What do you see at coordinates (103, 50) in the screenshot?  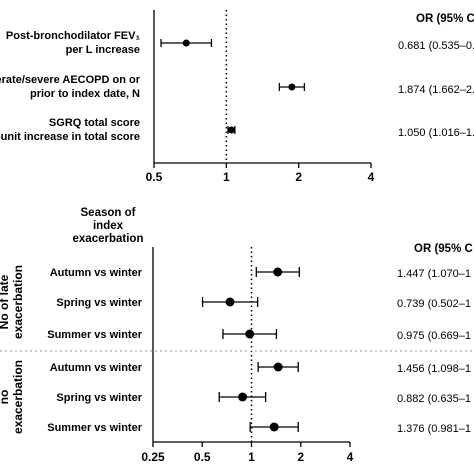 I see `p1-row-label: per L increase` at bounding box center [103, 50].